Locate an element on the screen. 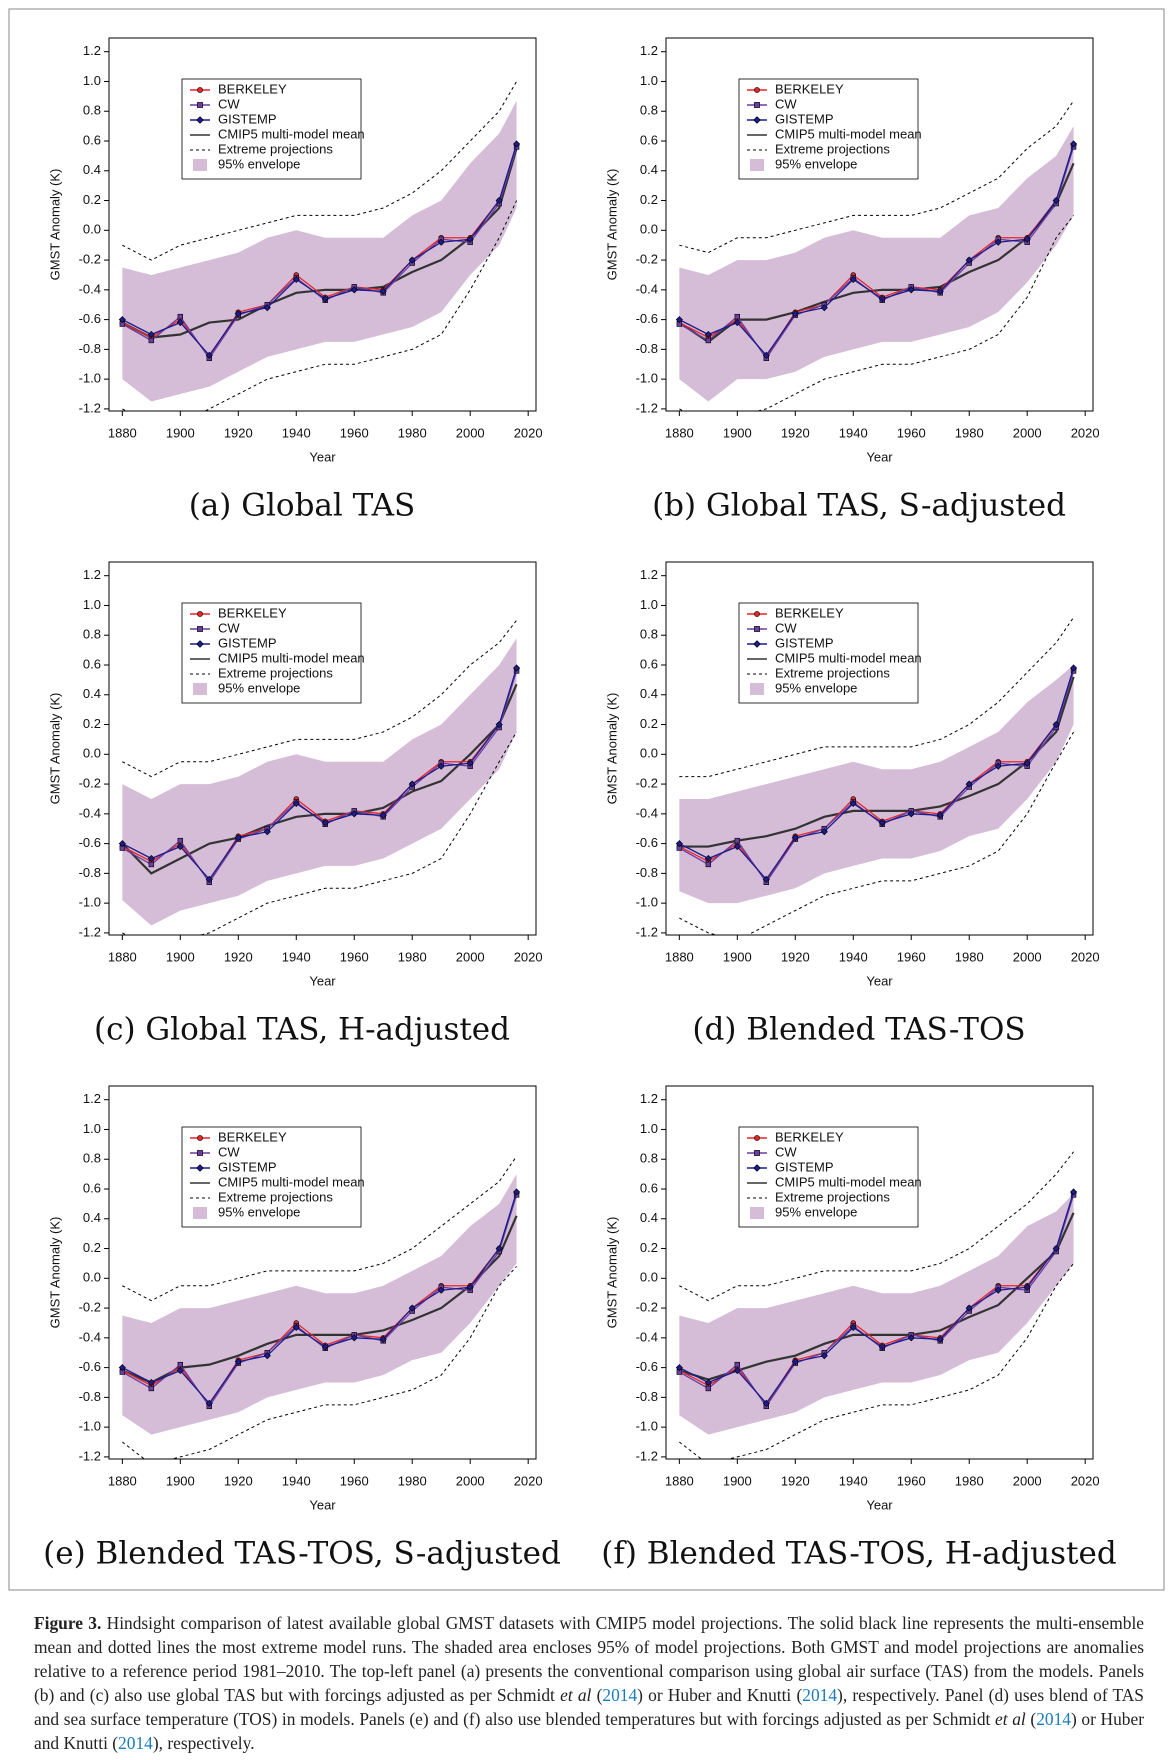  legend-label: BERKELEY is located at coordinates (809, 1136).